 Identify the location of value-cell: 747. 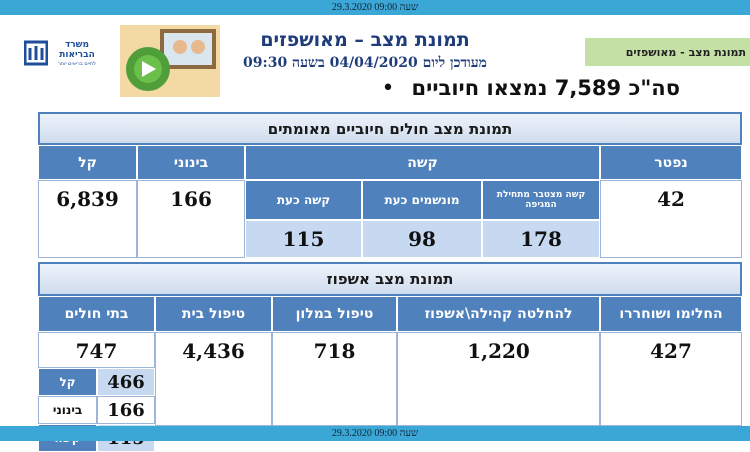
(96, 350).